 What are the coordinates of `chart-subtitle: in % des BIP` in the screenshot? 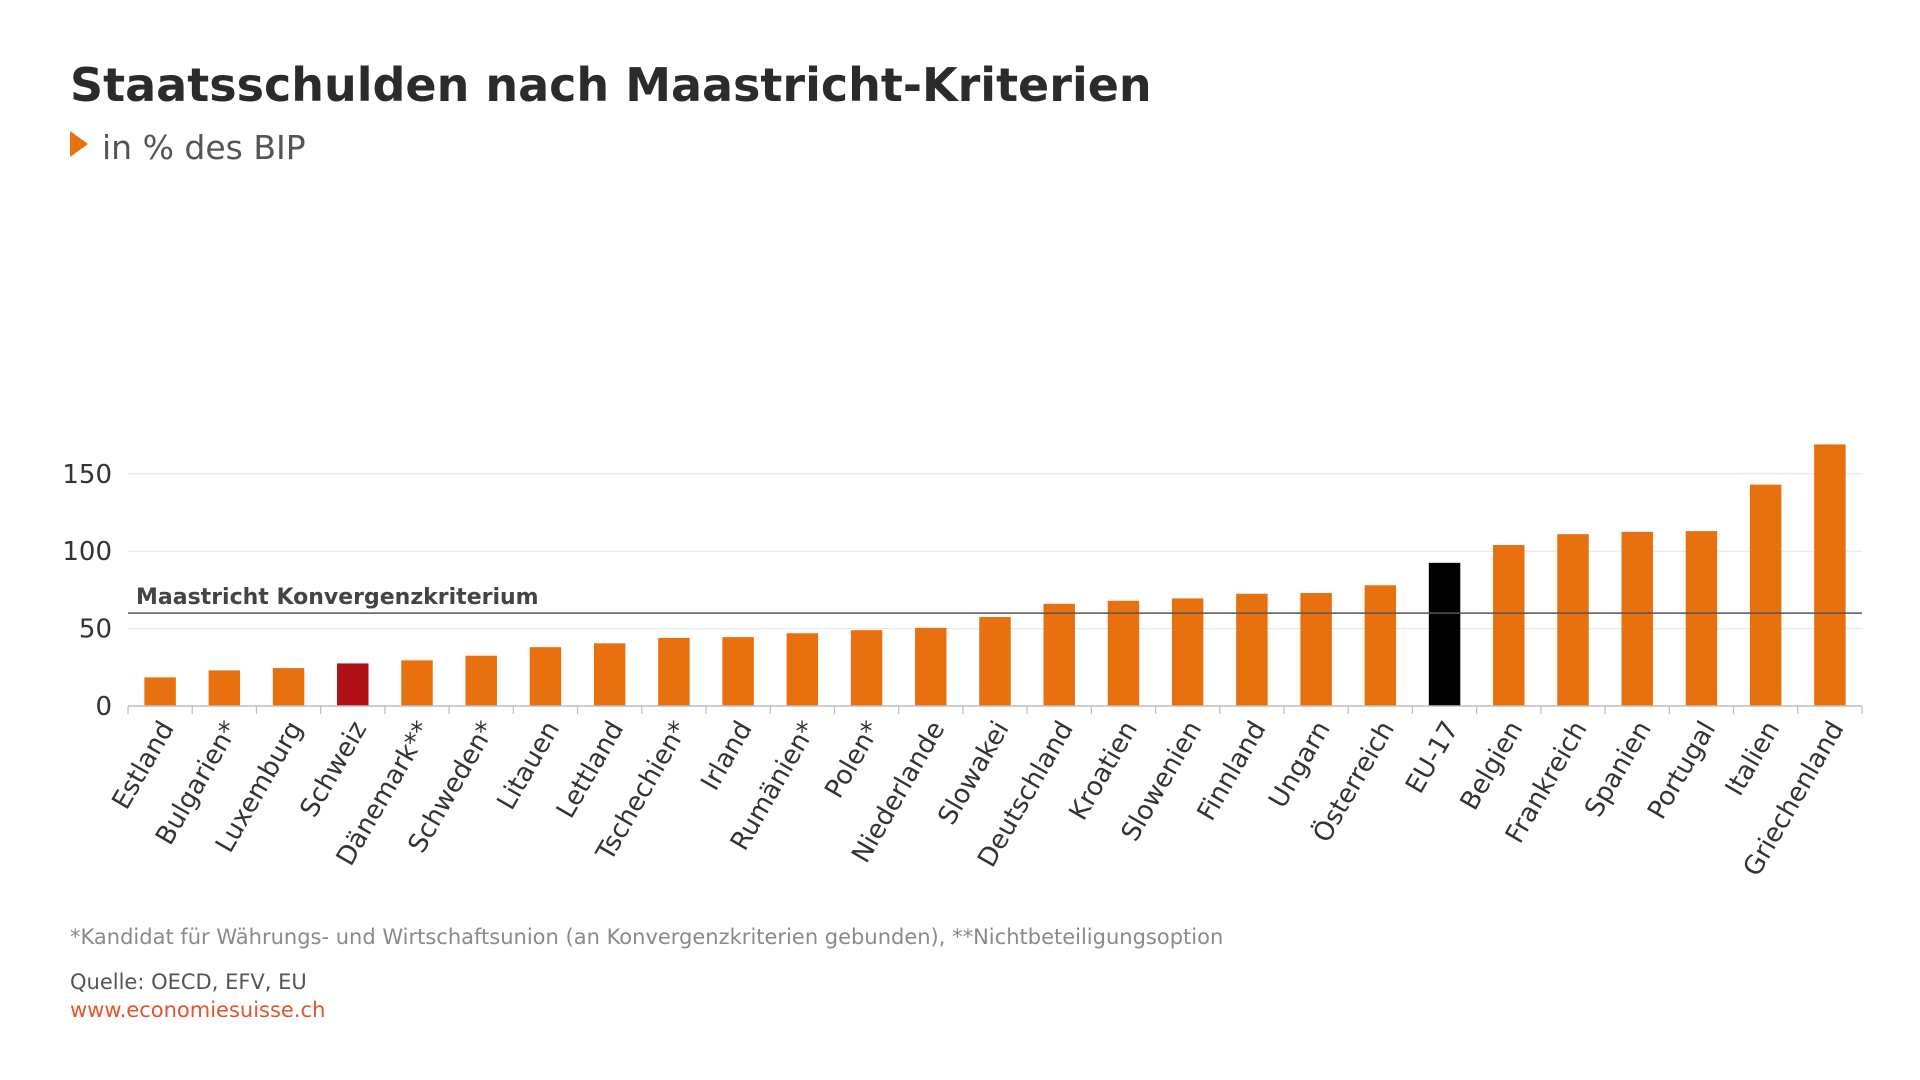 It's located at (188, 147).